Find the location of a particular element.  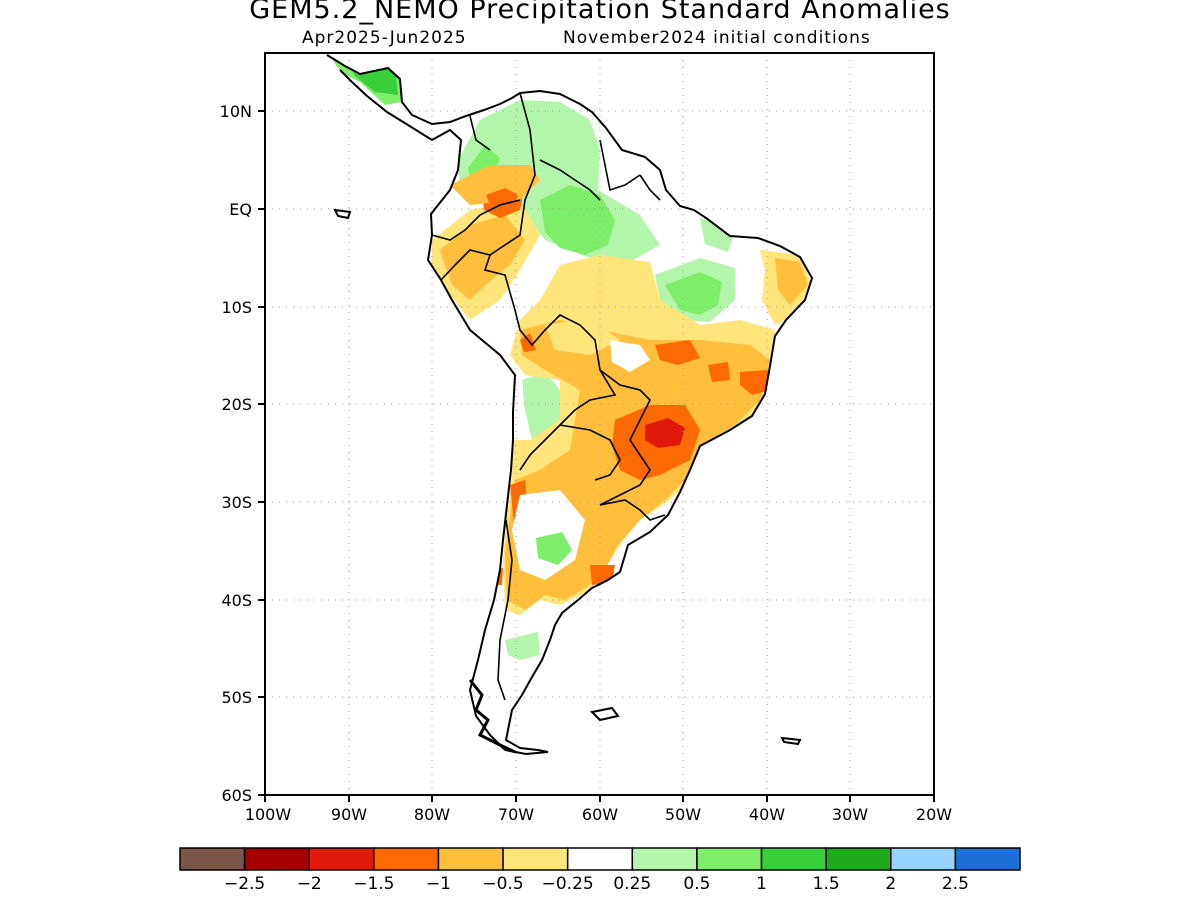

initial-conditions: November2024 initial conditions is located at coordinates (717, 38).